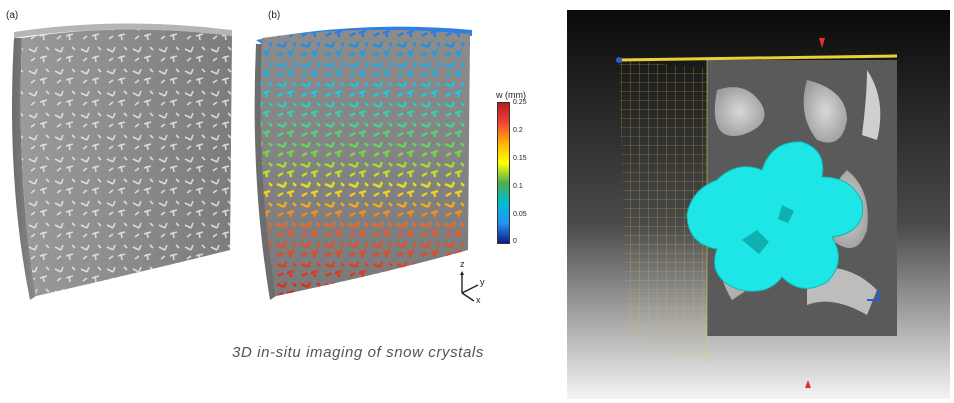  I want to click on colorbar-tick: 0.15, so click(520, 158).